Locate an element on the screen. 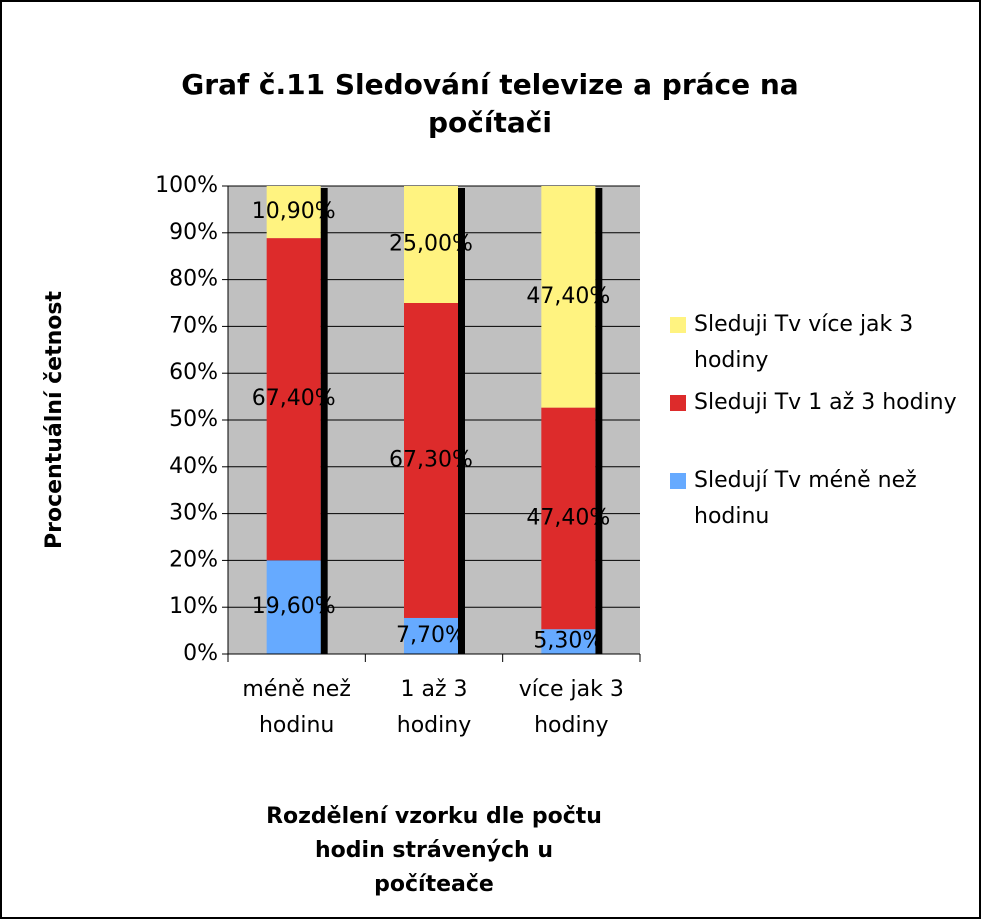 The width and height of the screenshot is (981, 919). data-label: 25,00% is located at coordinates (431, 244).